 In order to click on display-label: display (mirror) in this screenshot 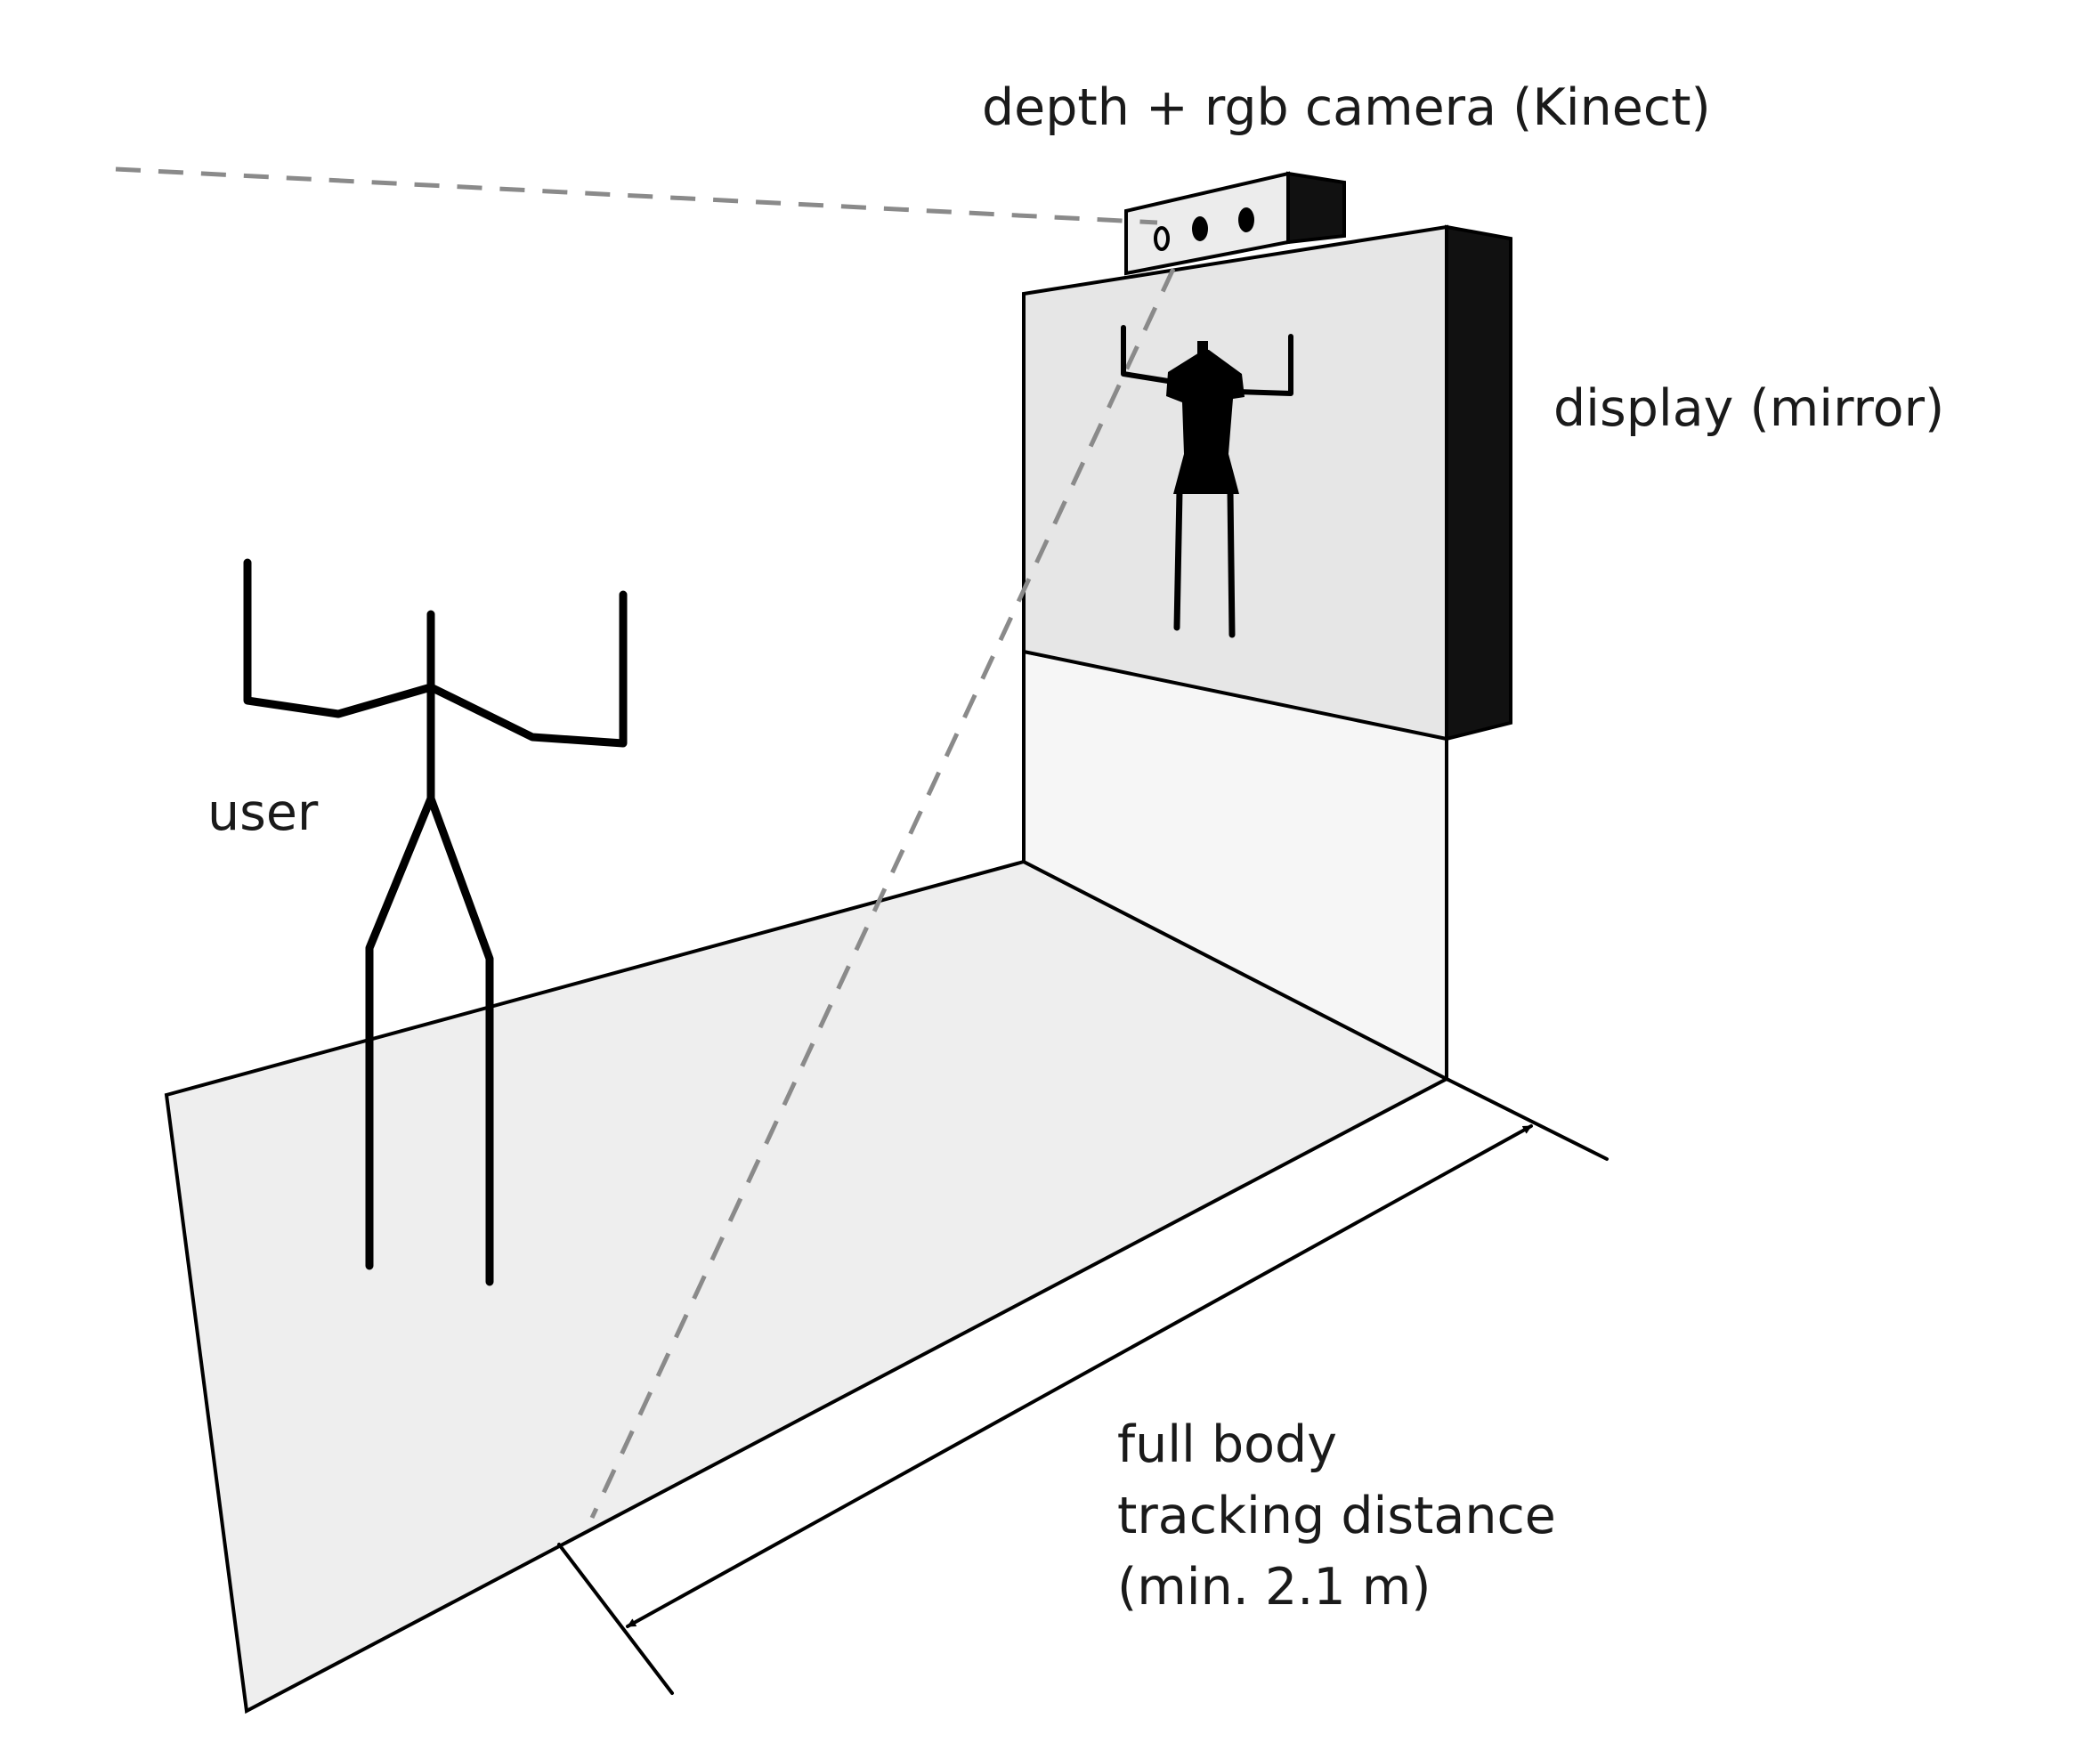, I will do `click(1748, 408)`.